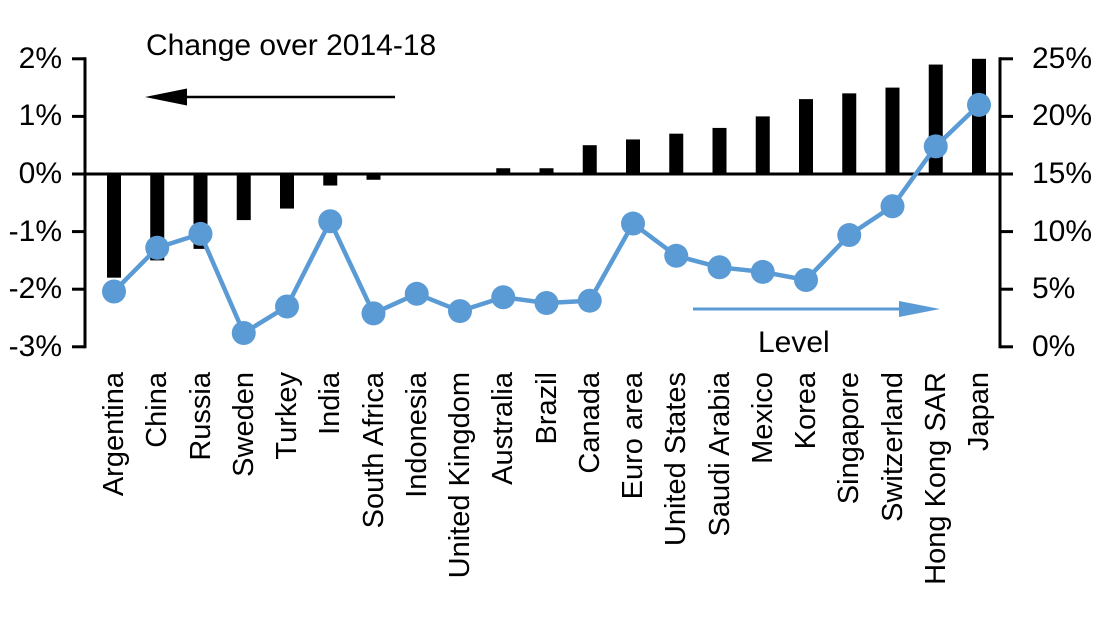 The width and height of the screenshot is (1102, 619). What do you see at coordinates (1062, 231) in the screenshot?
I see `right-axis-tick-label: 10%` at bounding box center [1062, 231].